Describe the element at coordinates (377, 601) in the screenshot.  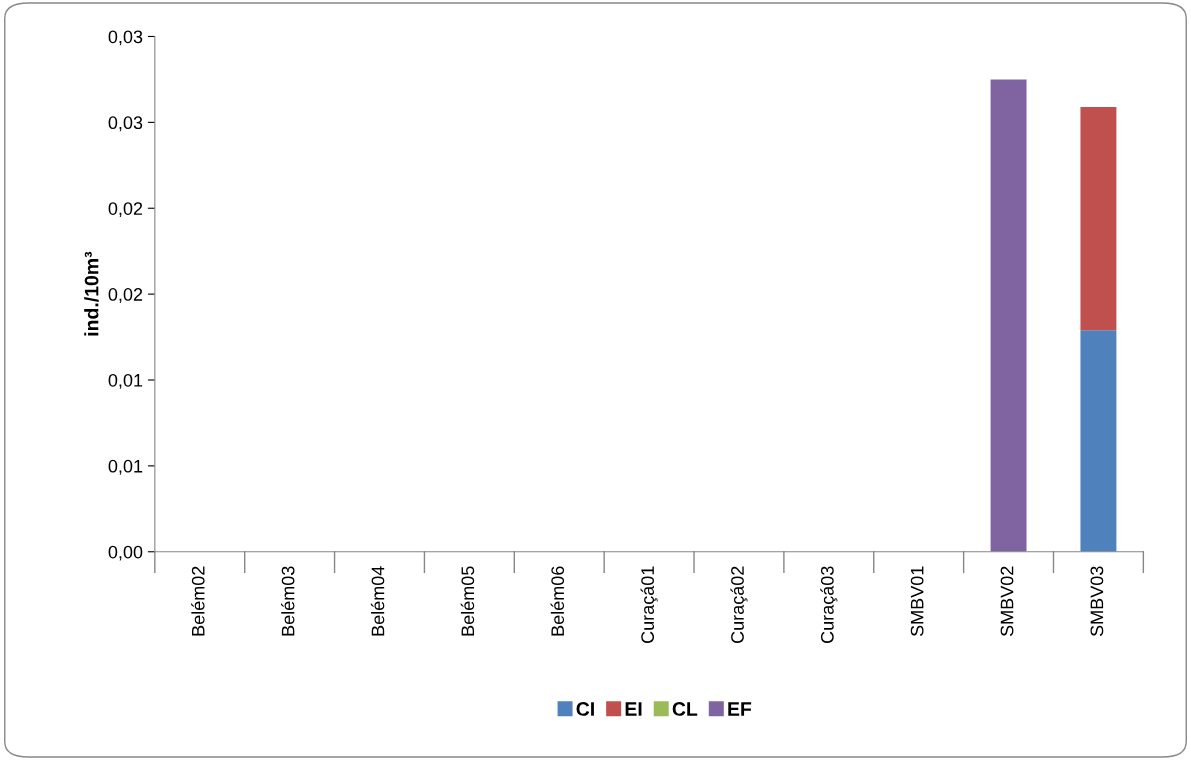
I see `x-tick-label: Belém04` at that location.